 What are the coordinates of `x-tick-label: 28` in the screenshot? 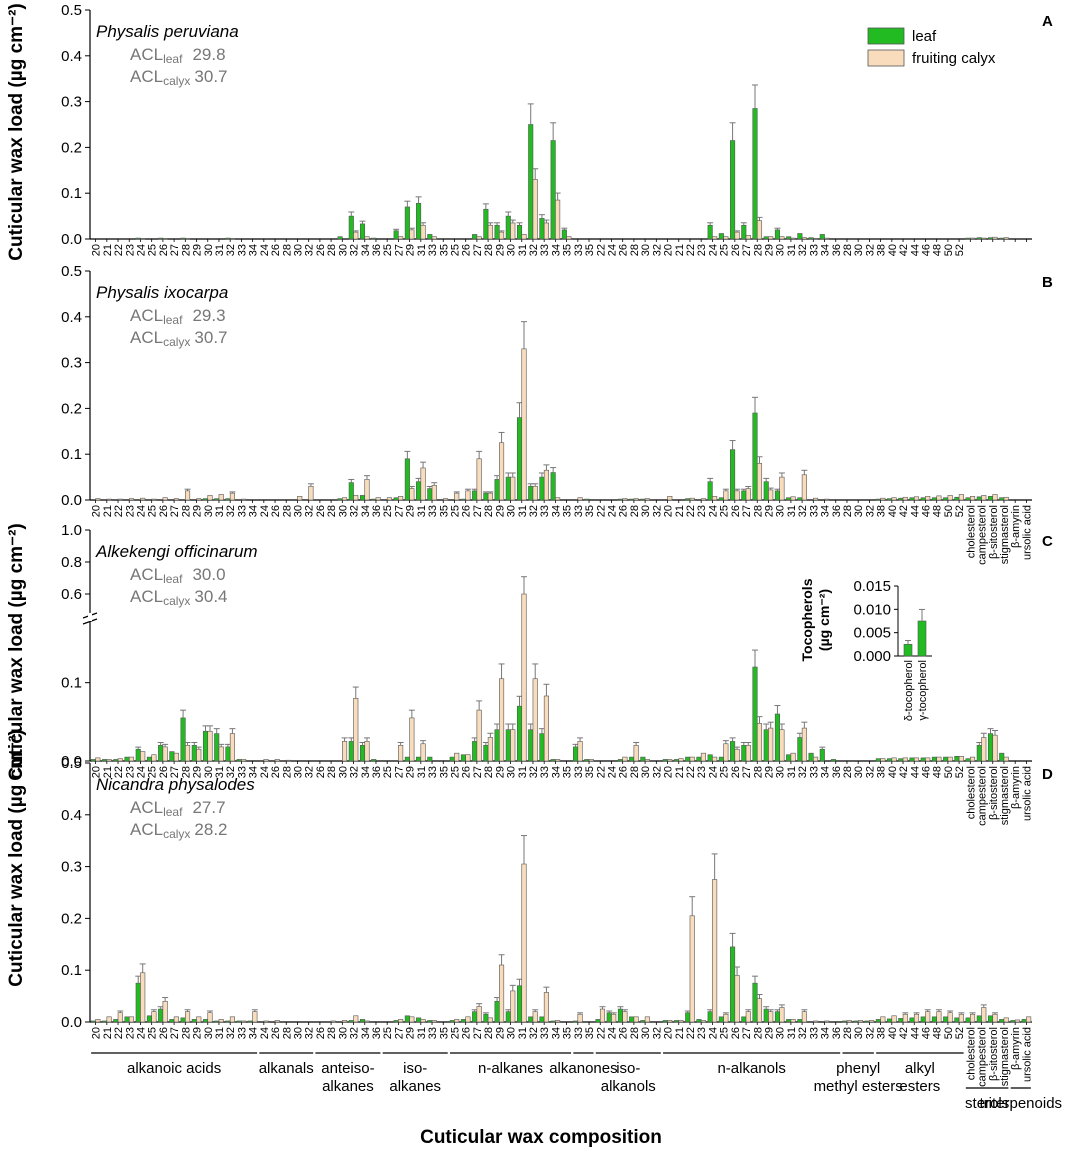 It's located at (186, 250).